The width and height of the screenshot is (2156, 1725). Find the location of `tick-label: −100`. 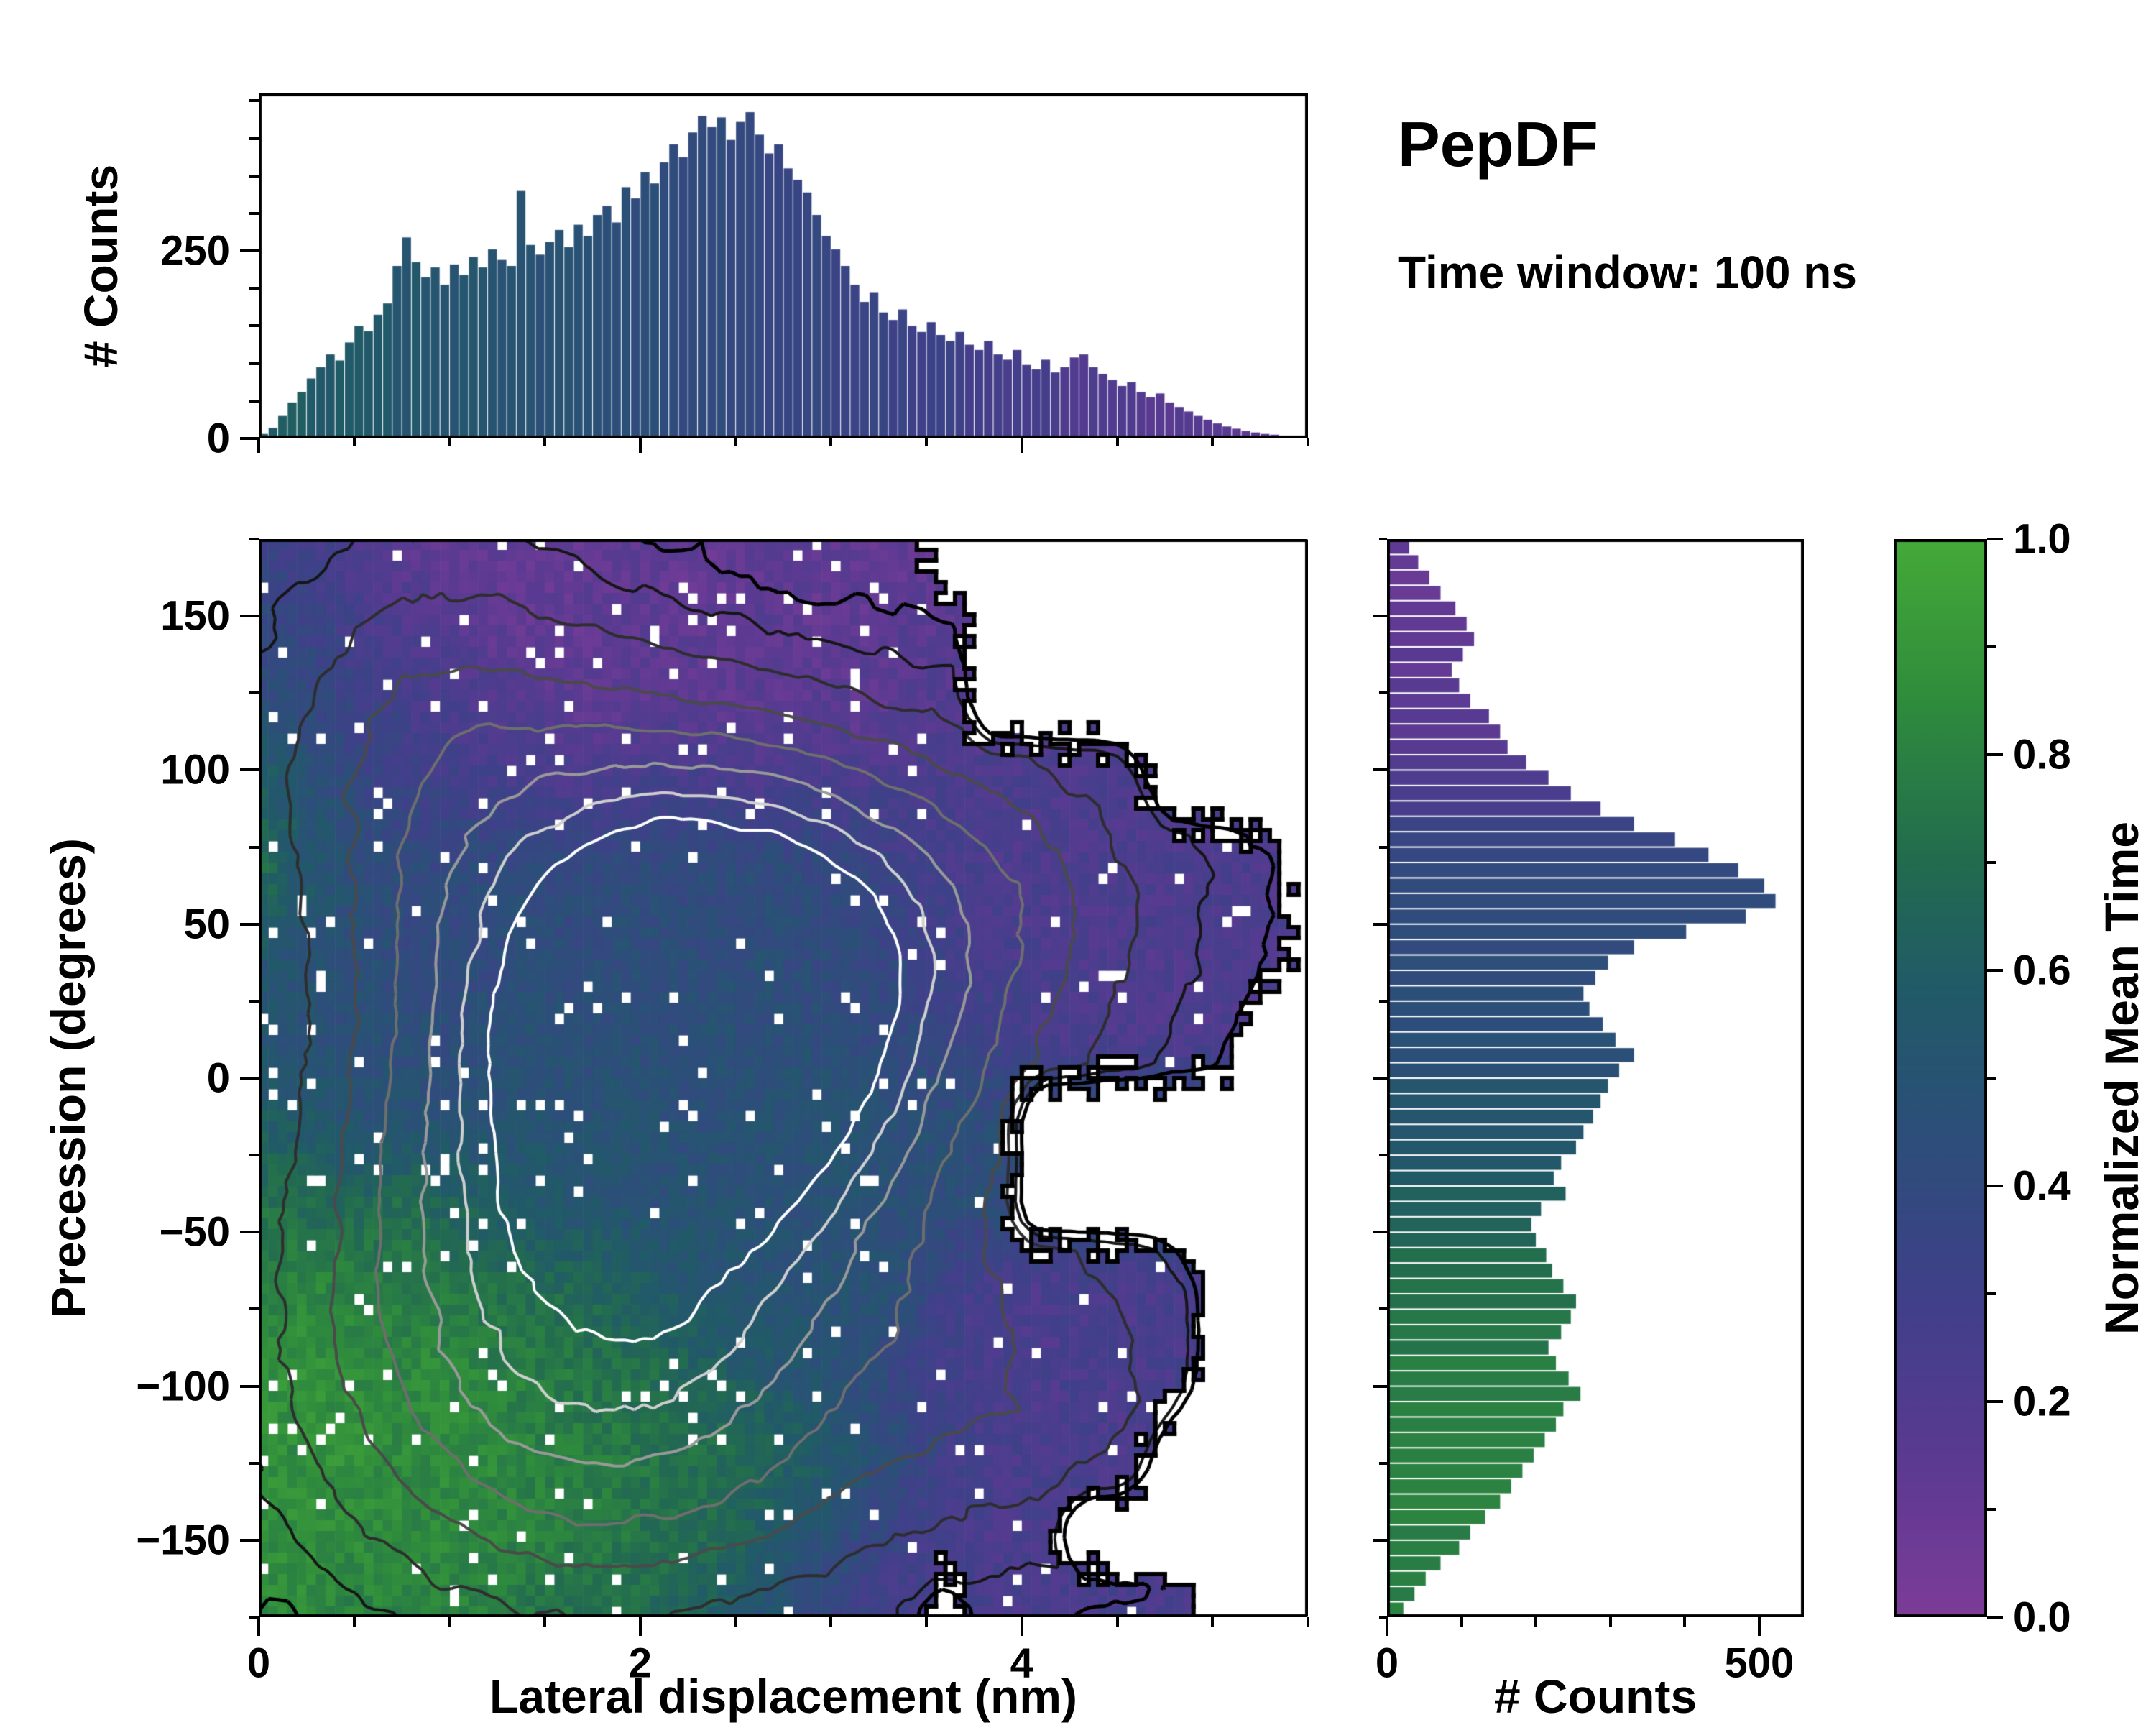

tick-label: −100 is located at coordinates (183, 1386).